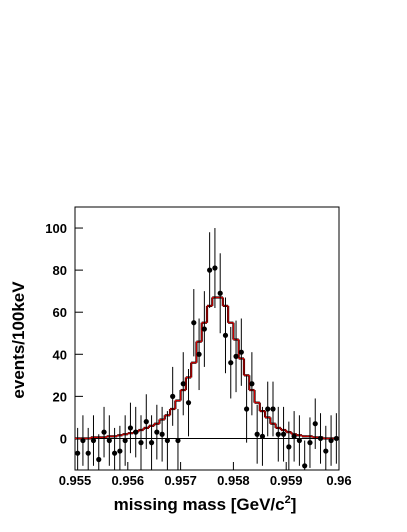 The width and height of the screenshot is (407, 532). What do you see at coordinates (128, 480) in the screenshot?
I see `x-tick-label: 0.956` at bounding box center [128, 480].